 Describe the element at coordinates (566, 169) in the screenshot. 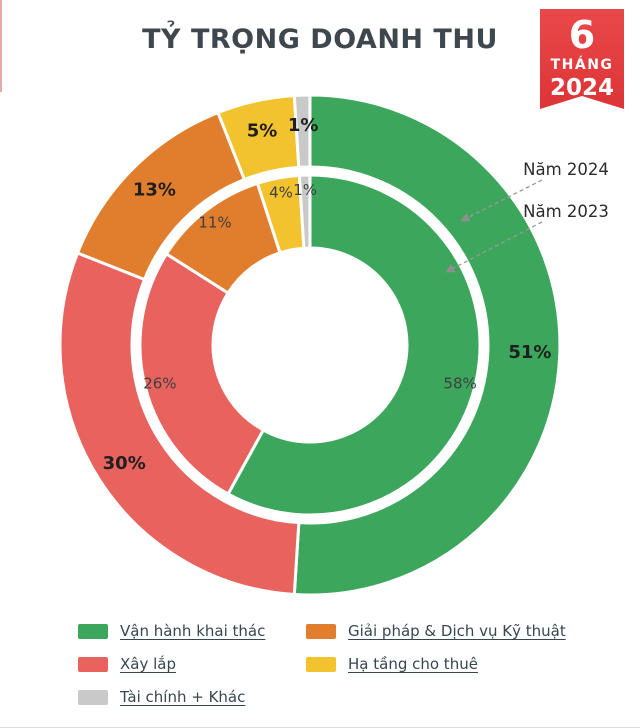

I see `annotation-label-2024: Năm 2024` at that location.